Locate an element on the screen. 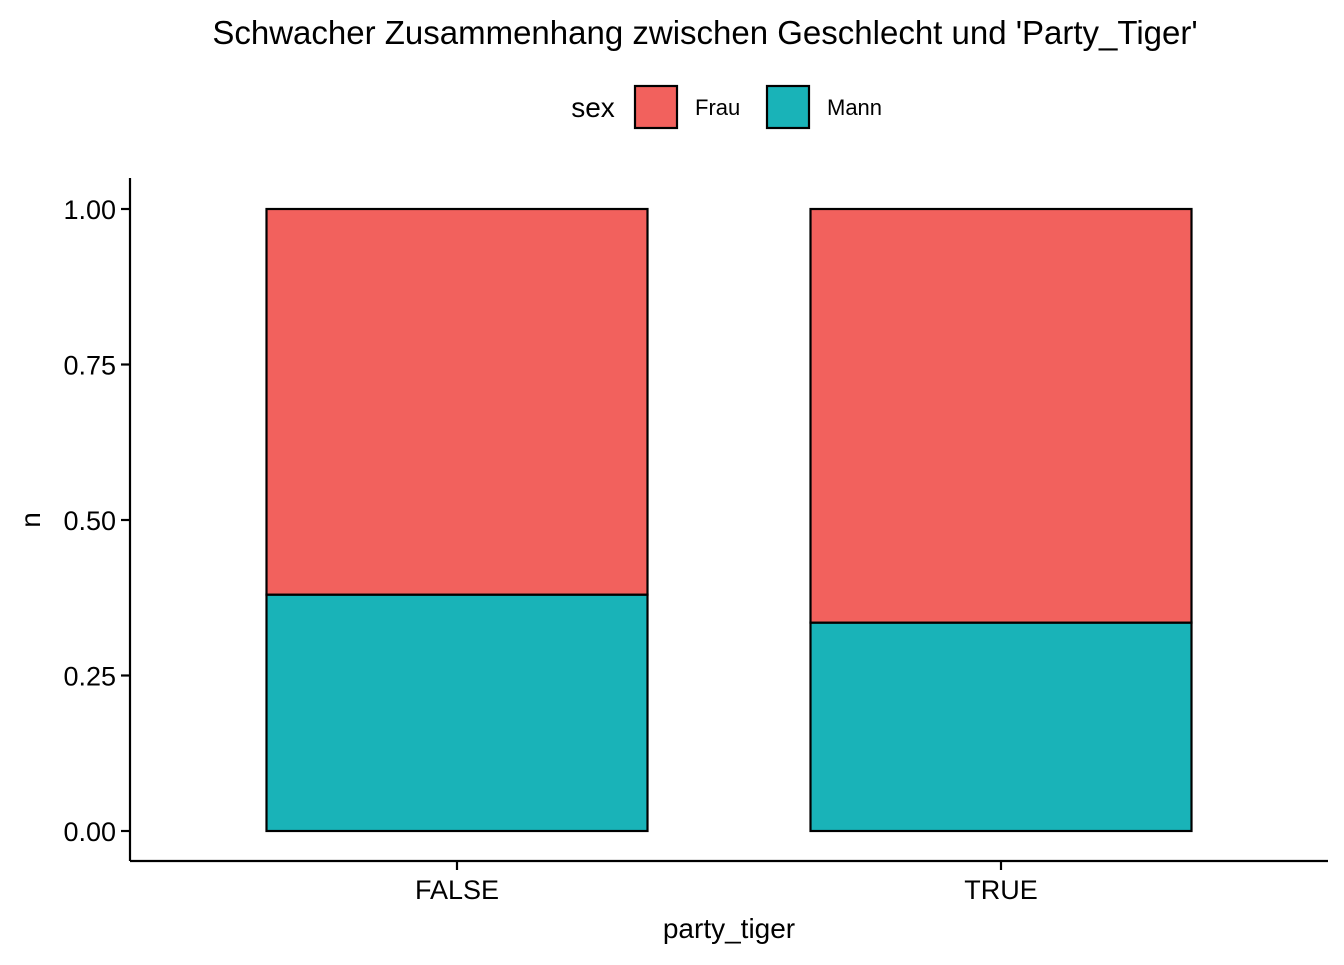 This screenshot has width=1344, height=965. legend: sex Frau Mann is located at coordinates (726, 107).